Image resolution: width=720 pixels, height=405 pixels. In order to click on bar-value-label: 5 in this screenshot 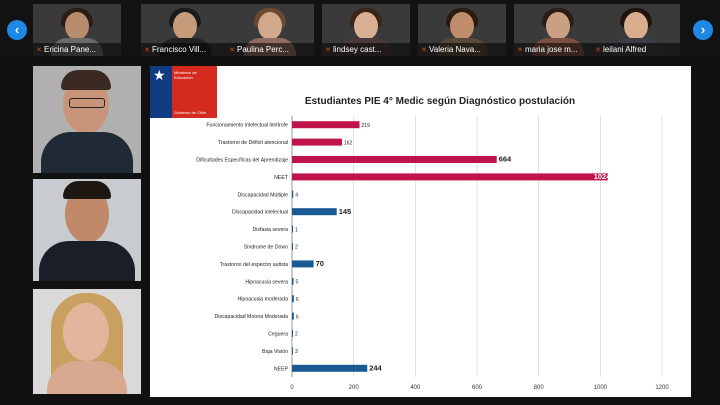, I will do `click(297, 283)`.